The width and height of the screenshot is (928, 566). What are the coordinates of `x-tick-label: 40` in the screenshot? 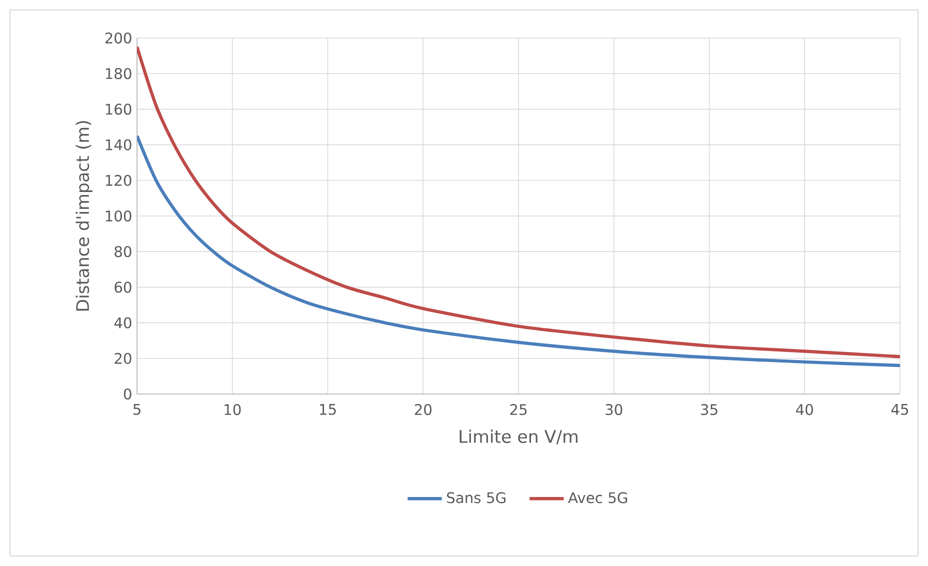 It's located at (804, 410).